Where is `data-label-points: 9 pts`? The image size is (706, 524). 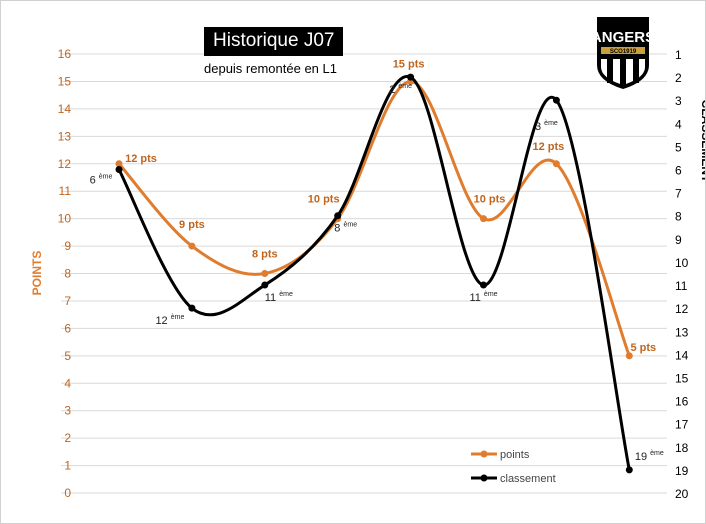 data-label-points: 9 pts is located at coordinates (192, 225).